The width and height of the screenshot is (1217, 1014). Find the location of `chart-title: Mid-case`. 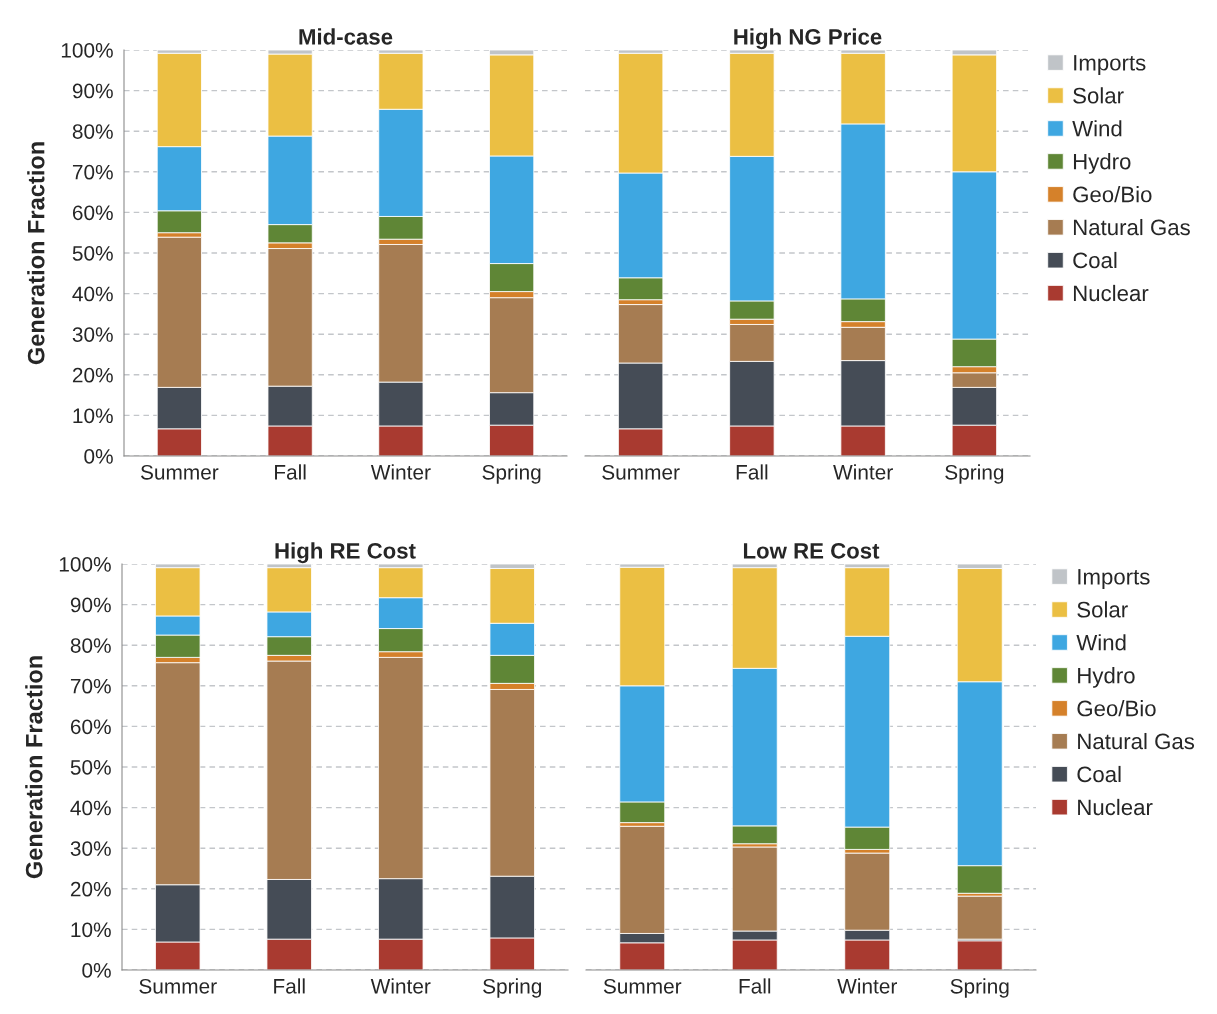

chart-title: Mid-case is located at coordinates (346, 36).